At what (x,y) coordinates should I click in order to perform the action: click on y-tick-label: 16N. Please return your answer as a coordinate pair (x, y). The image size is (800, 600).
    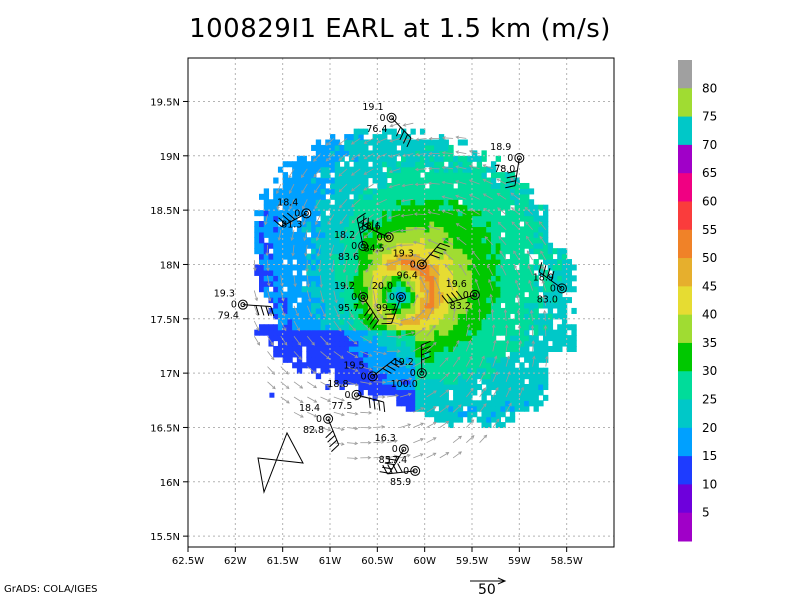
    Looking at the image, I should click on (170, 483).